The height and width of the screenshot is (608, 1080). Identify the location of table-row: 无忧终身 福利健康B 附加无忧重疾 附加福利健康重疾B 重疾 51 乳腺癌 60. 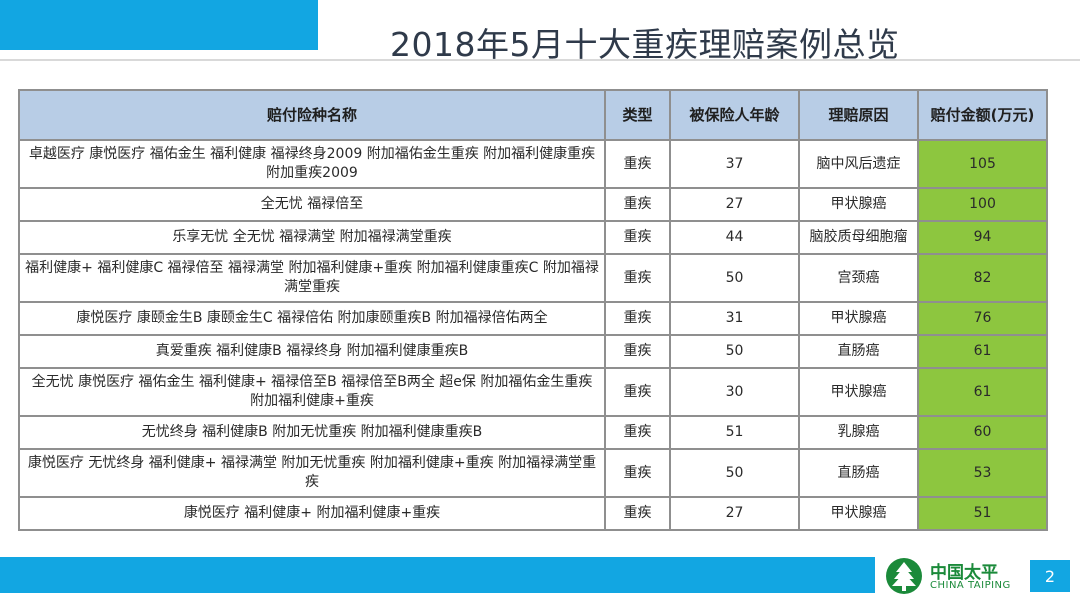
(533, 432).